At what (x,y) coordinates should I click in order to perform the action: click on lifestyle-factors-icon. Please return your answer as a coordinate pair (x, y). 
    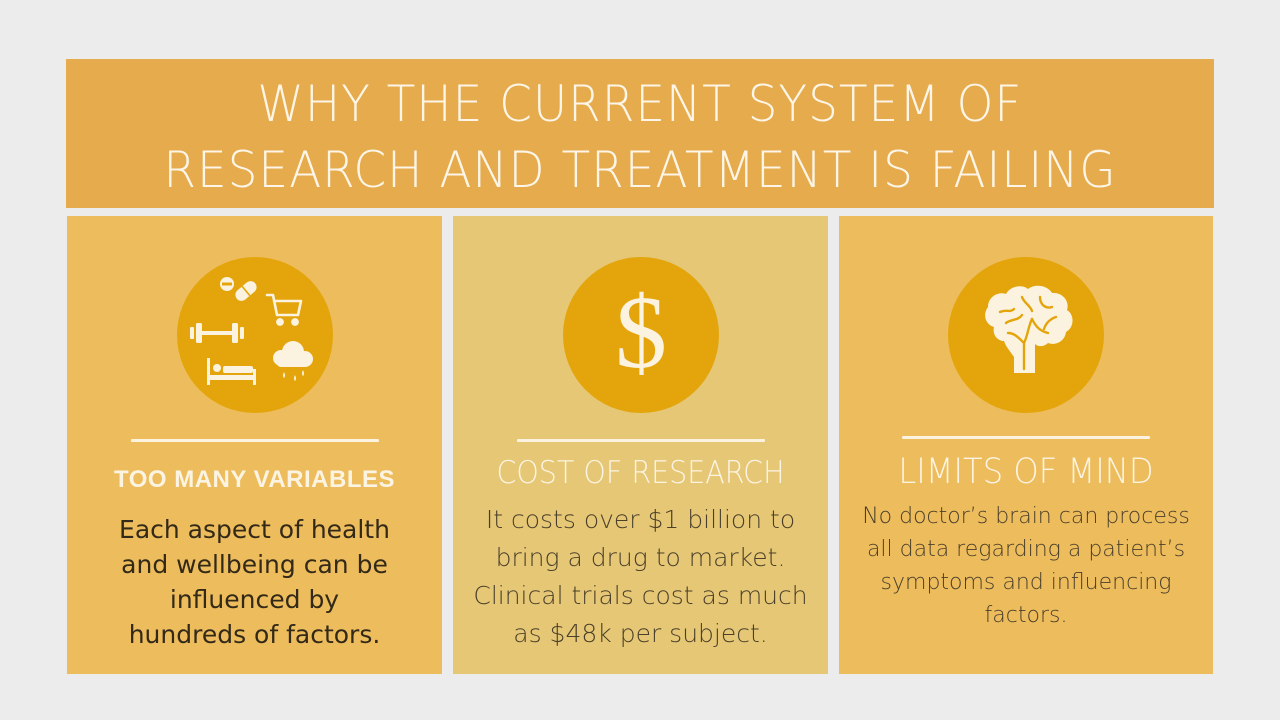
    Looking at the image, I should click on (254, 335).